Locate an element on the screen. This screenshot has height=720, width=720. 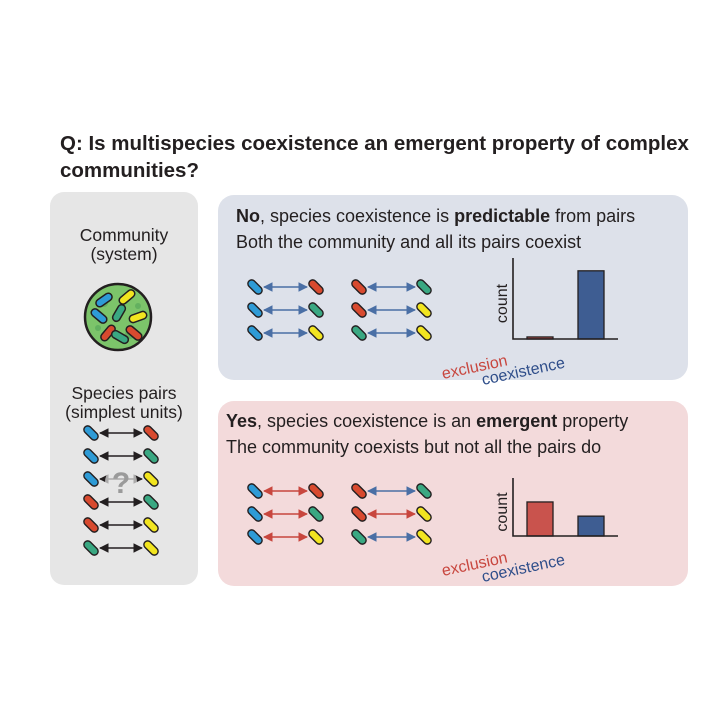
no-heading-mid: , species coexistence is is located at coordinates (357, 216).